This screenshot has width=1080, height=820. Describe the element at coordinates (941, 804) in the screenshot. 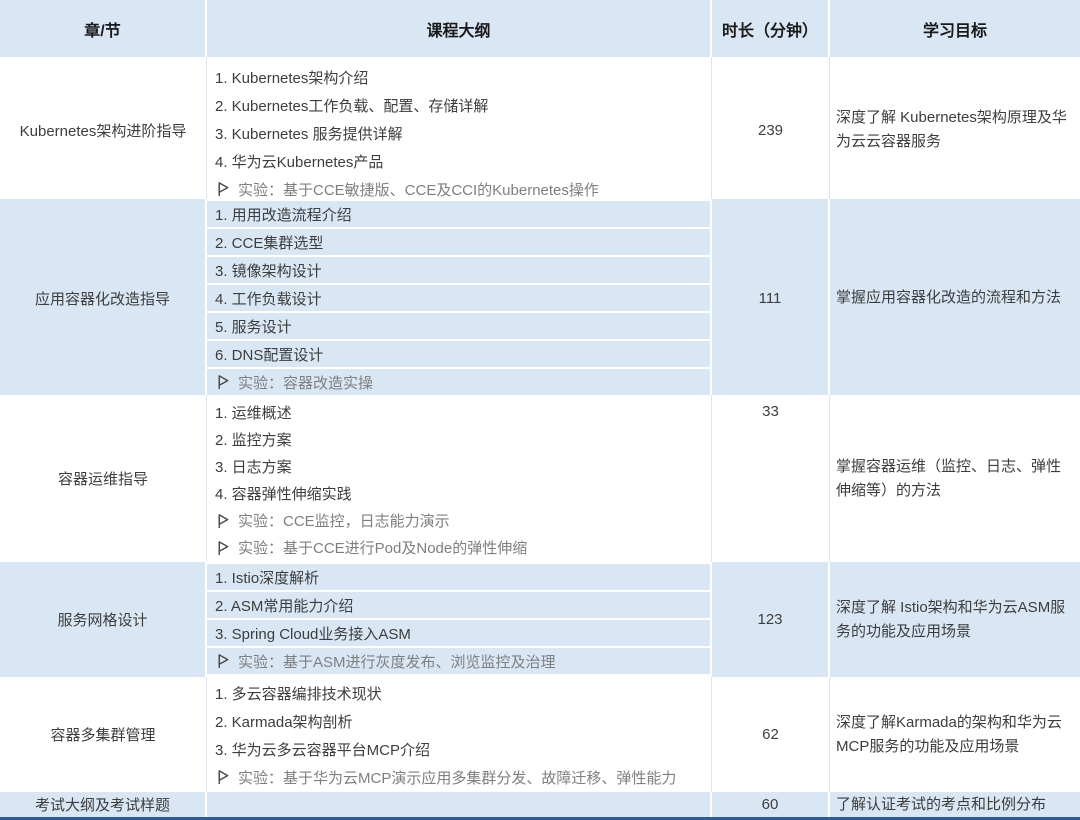

I see `objective-text: 了解认证考试的考点和比例分布` at that location.